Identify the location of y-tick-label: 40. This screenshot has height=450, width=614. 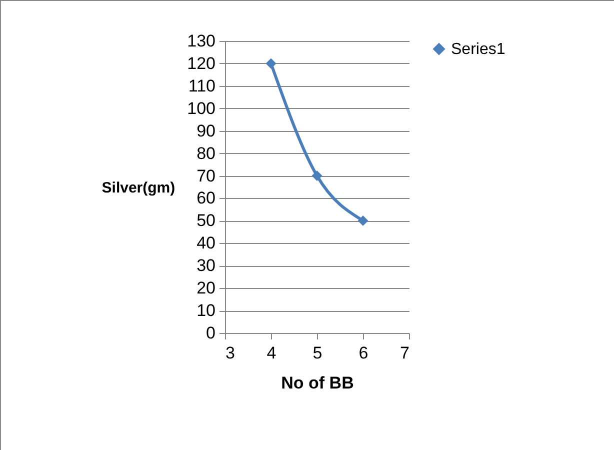
(206, 243).